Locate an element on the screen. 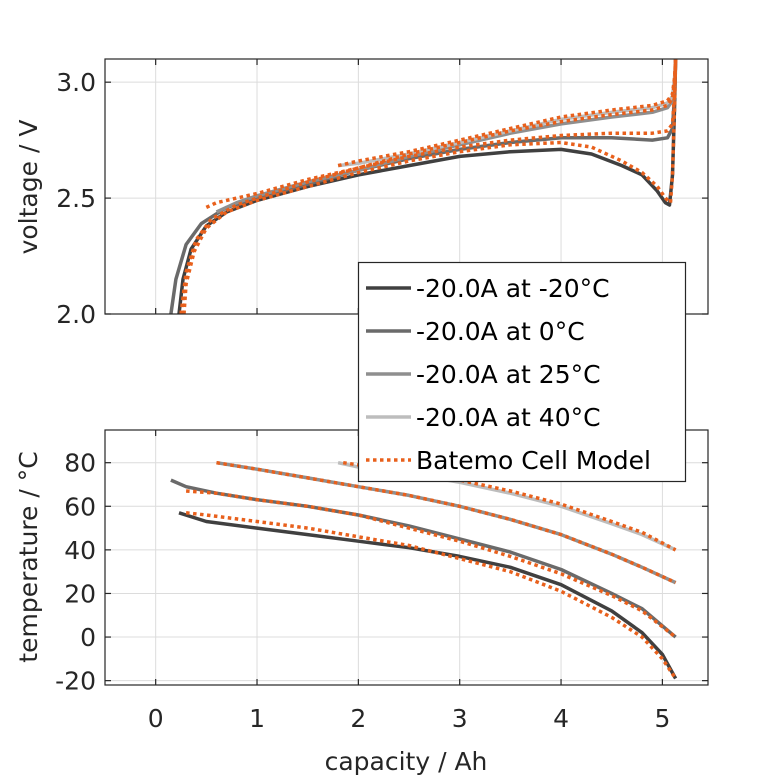 This screenshot has height=781, width=781. temperature-series-batemo-cell-model-20-c is located at coordinates (431, 595).